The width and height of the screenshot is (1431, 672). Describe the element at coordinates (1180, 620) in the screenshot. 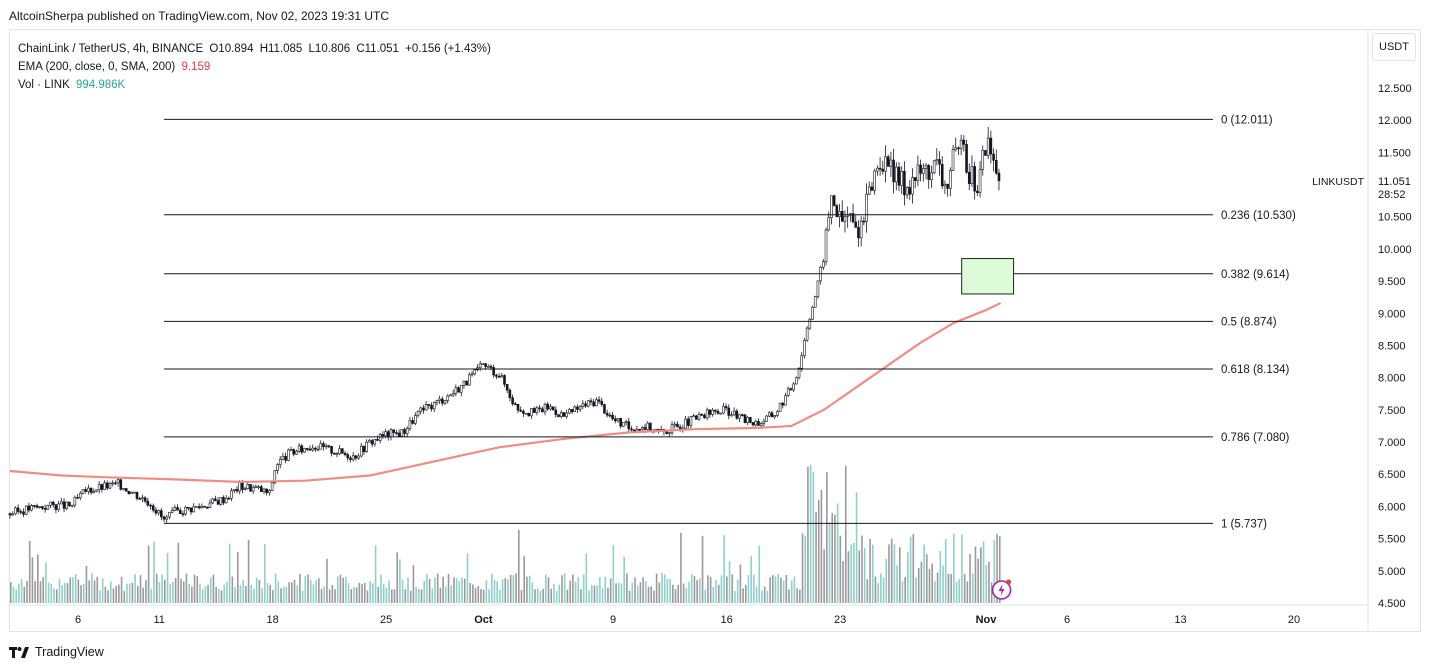

I see `x-tick-label: 13` at that location.